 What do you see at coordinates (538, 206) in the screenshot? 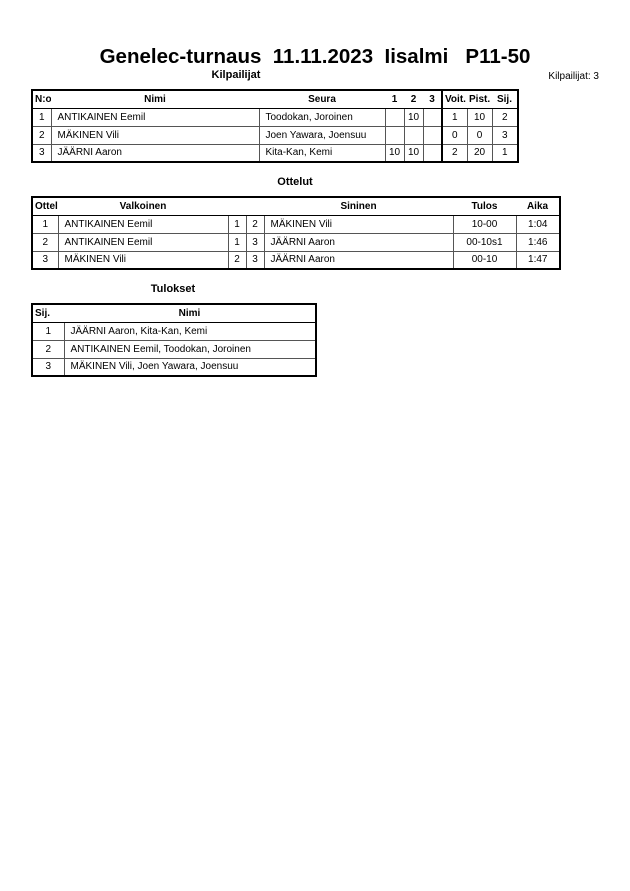
I see `column-header: Aika` at bounding box center [538, 206].